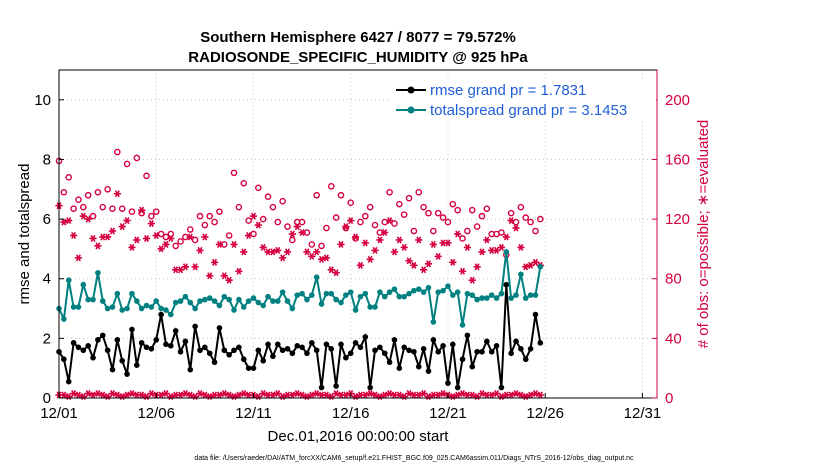  I want to click on y2-tick-label: 120, so click(677, 219).